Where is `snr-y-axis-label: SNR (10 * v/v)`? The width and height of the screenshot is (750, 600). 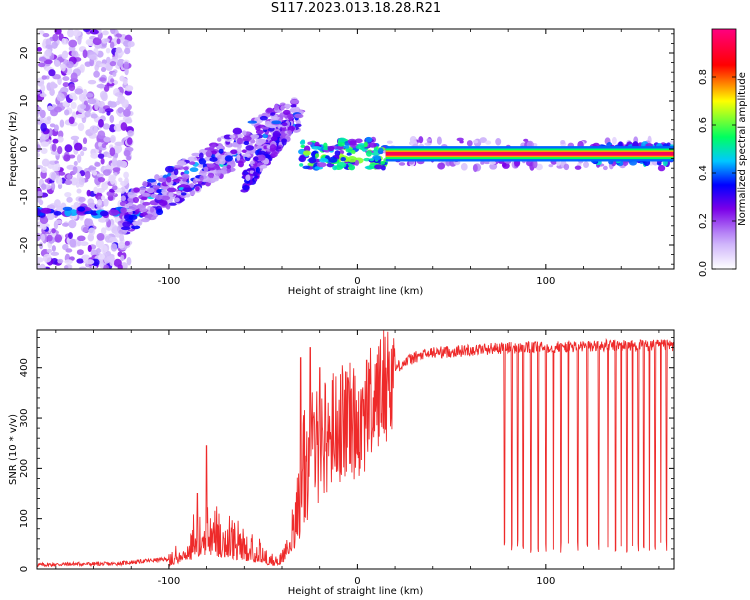 snr-y-axis-label: SNR (10 * v/v) is located at coordinates (13, 449).